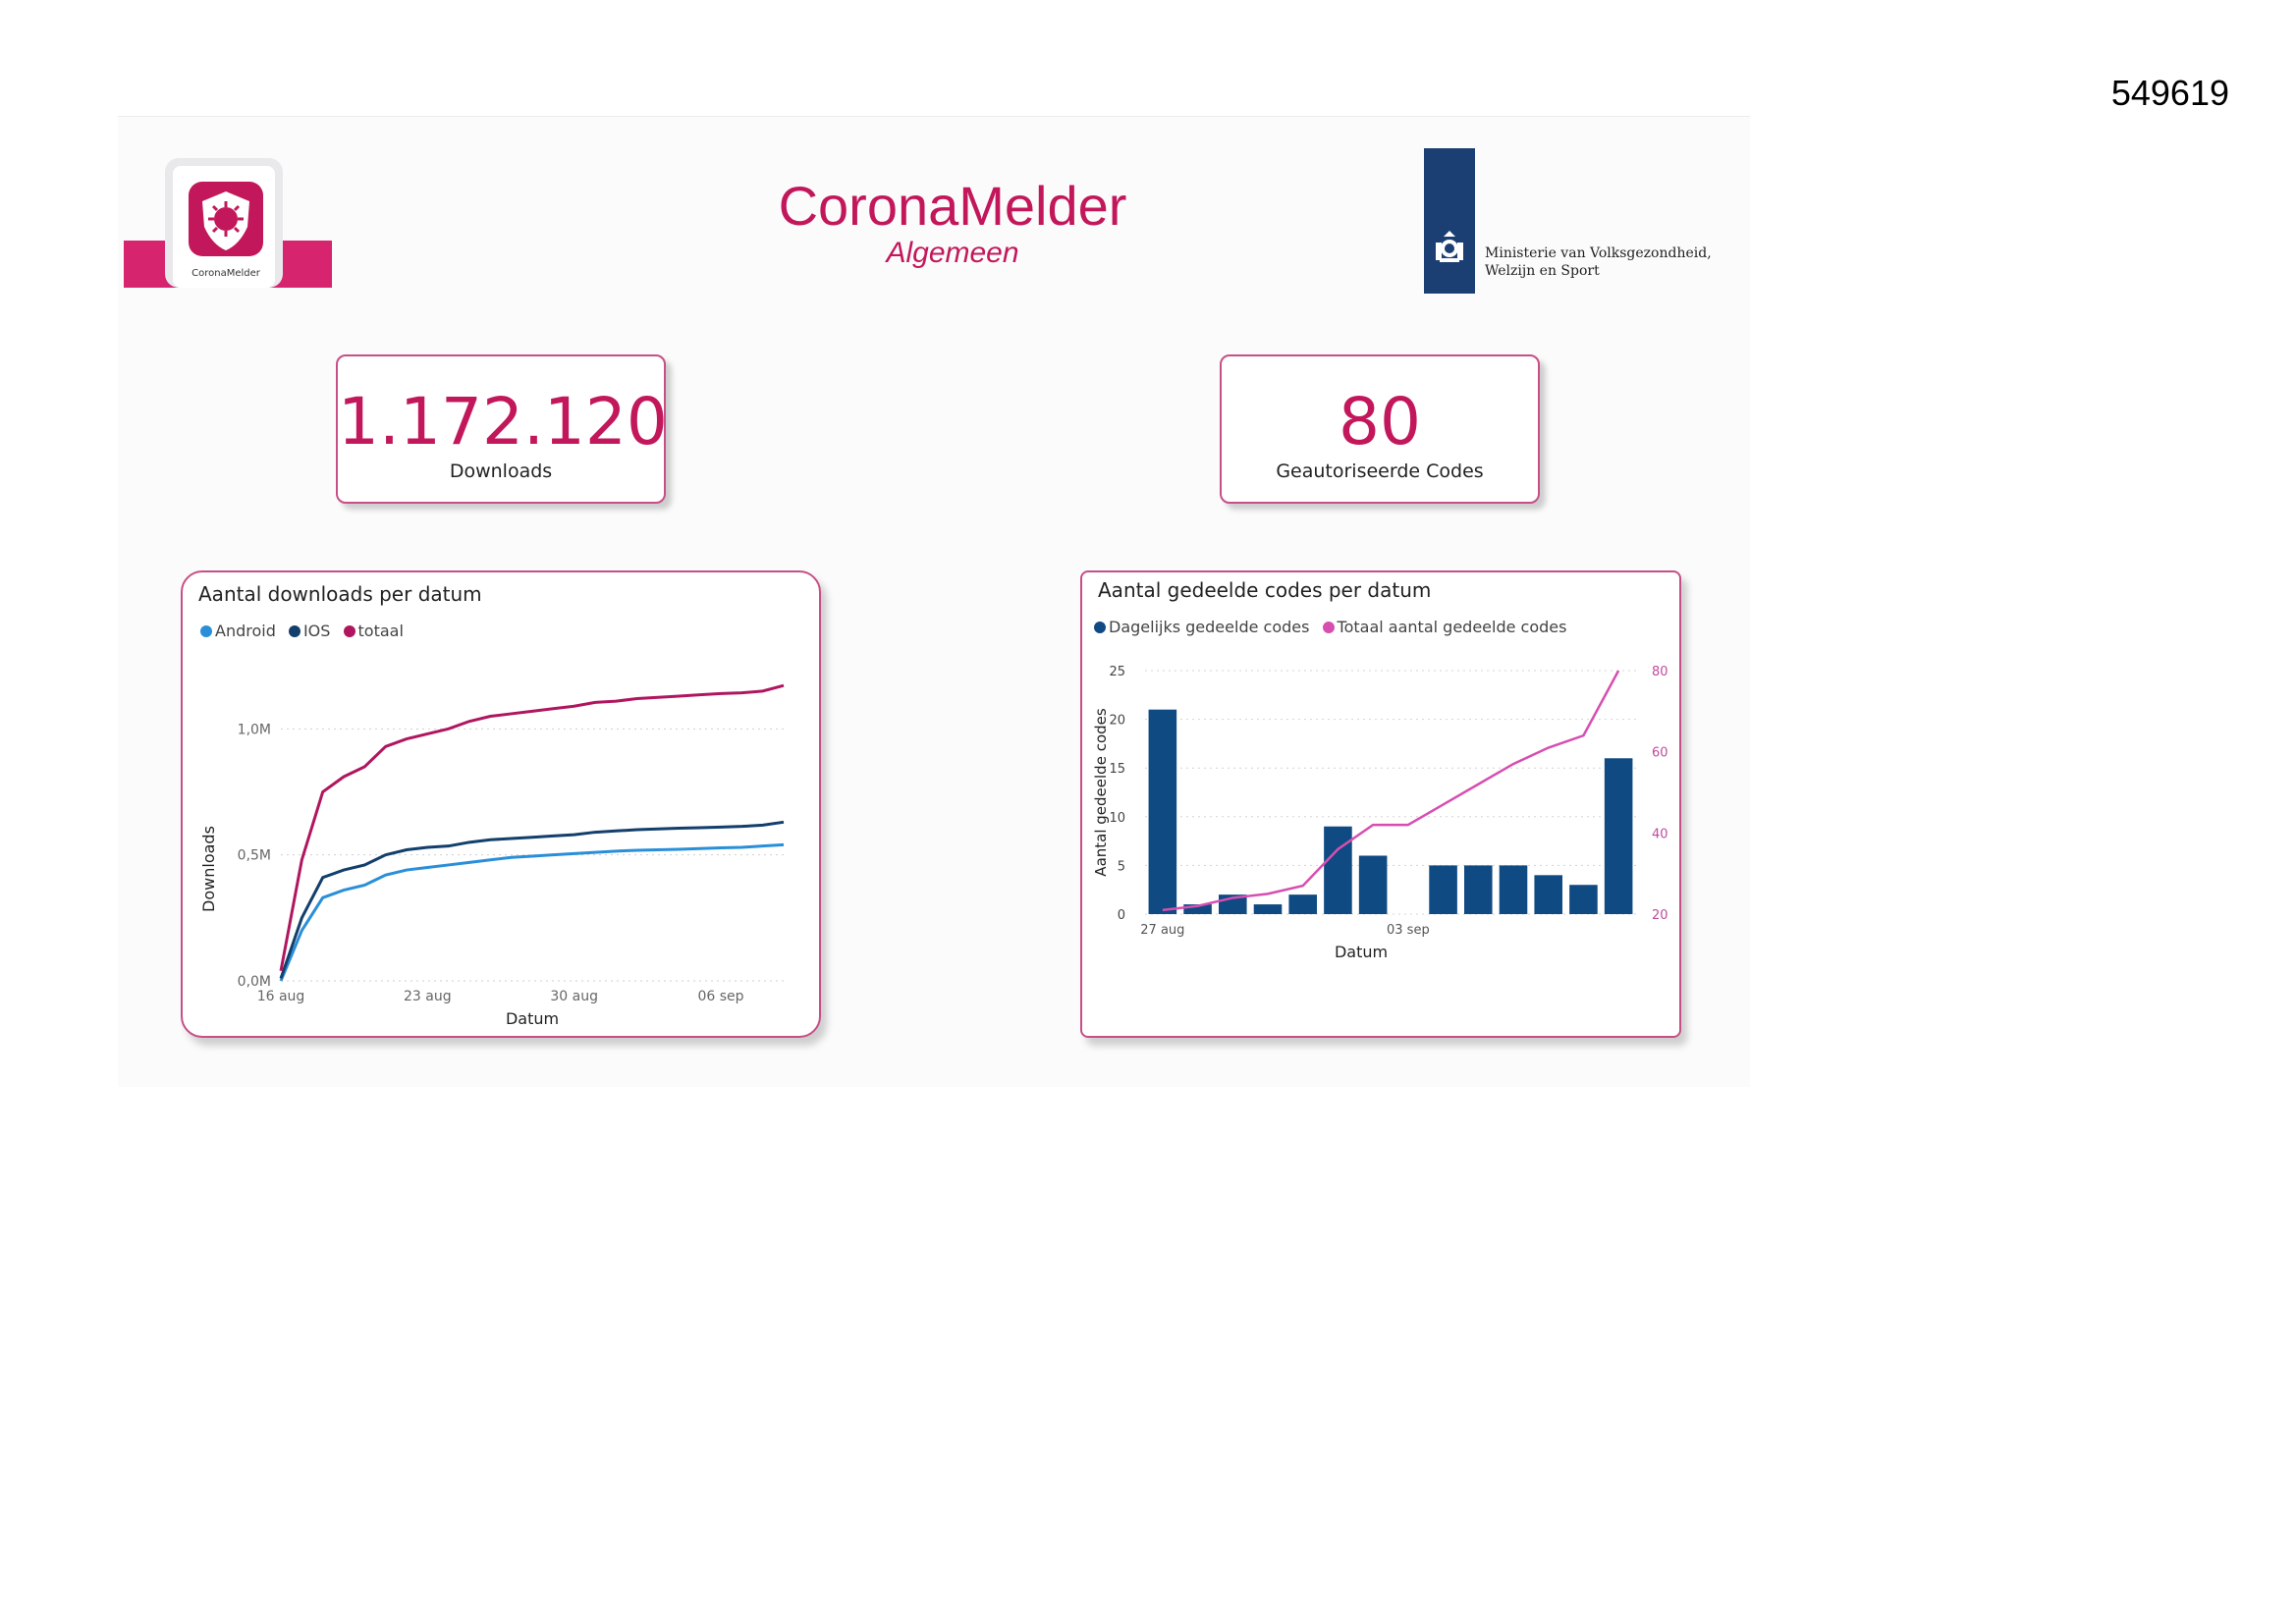  I want to click on codes-y-tick: 0, so click(1121, 915).